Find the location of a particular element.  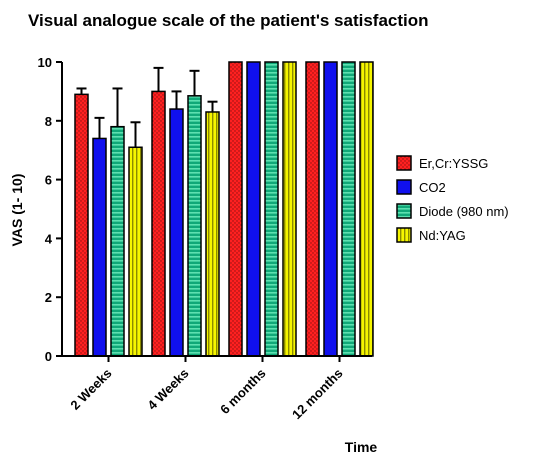

x-tick-label: 4 Weeks is located at coordinates (167, 389).